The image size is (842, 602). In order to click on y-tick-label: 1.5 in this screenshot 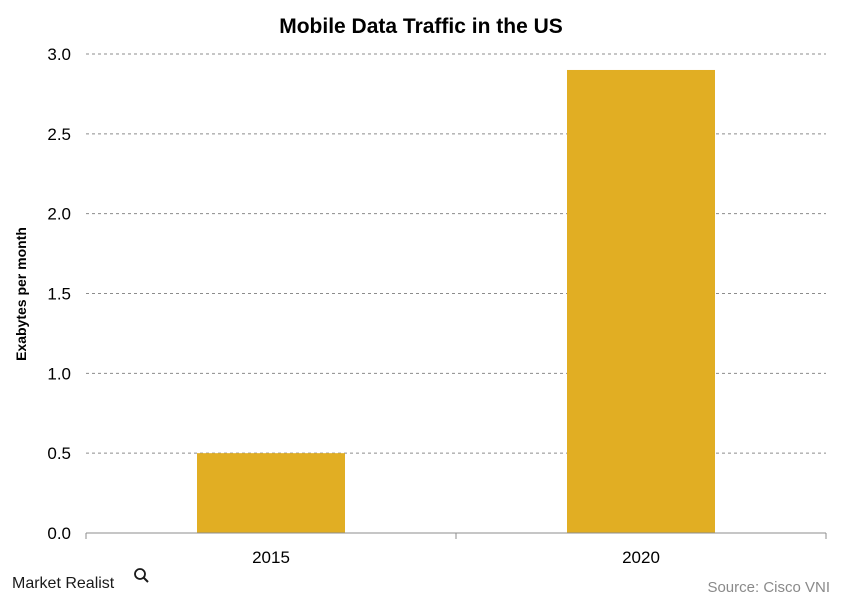, I will do `click(59, 294)`.